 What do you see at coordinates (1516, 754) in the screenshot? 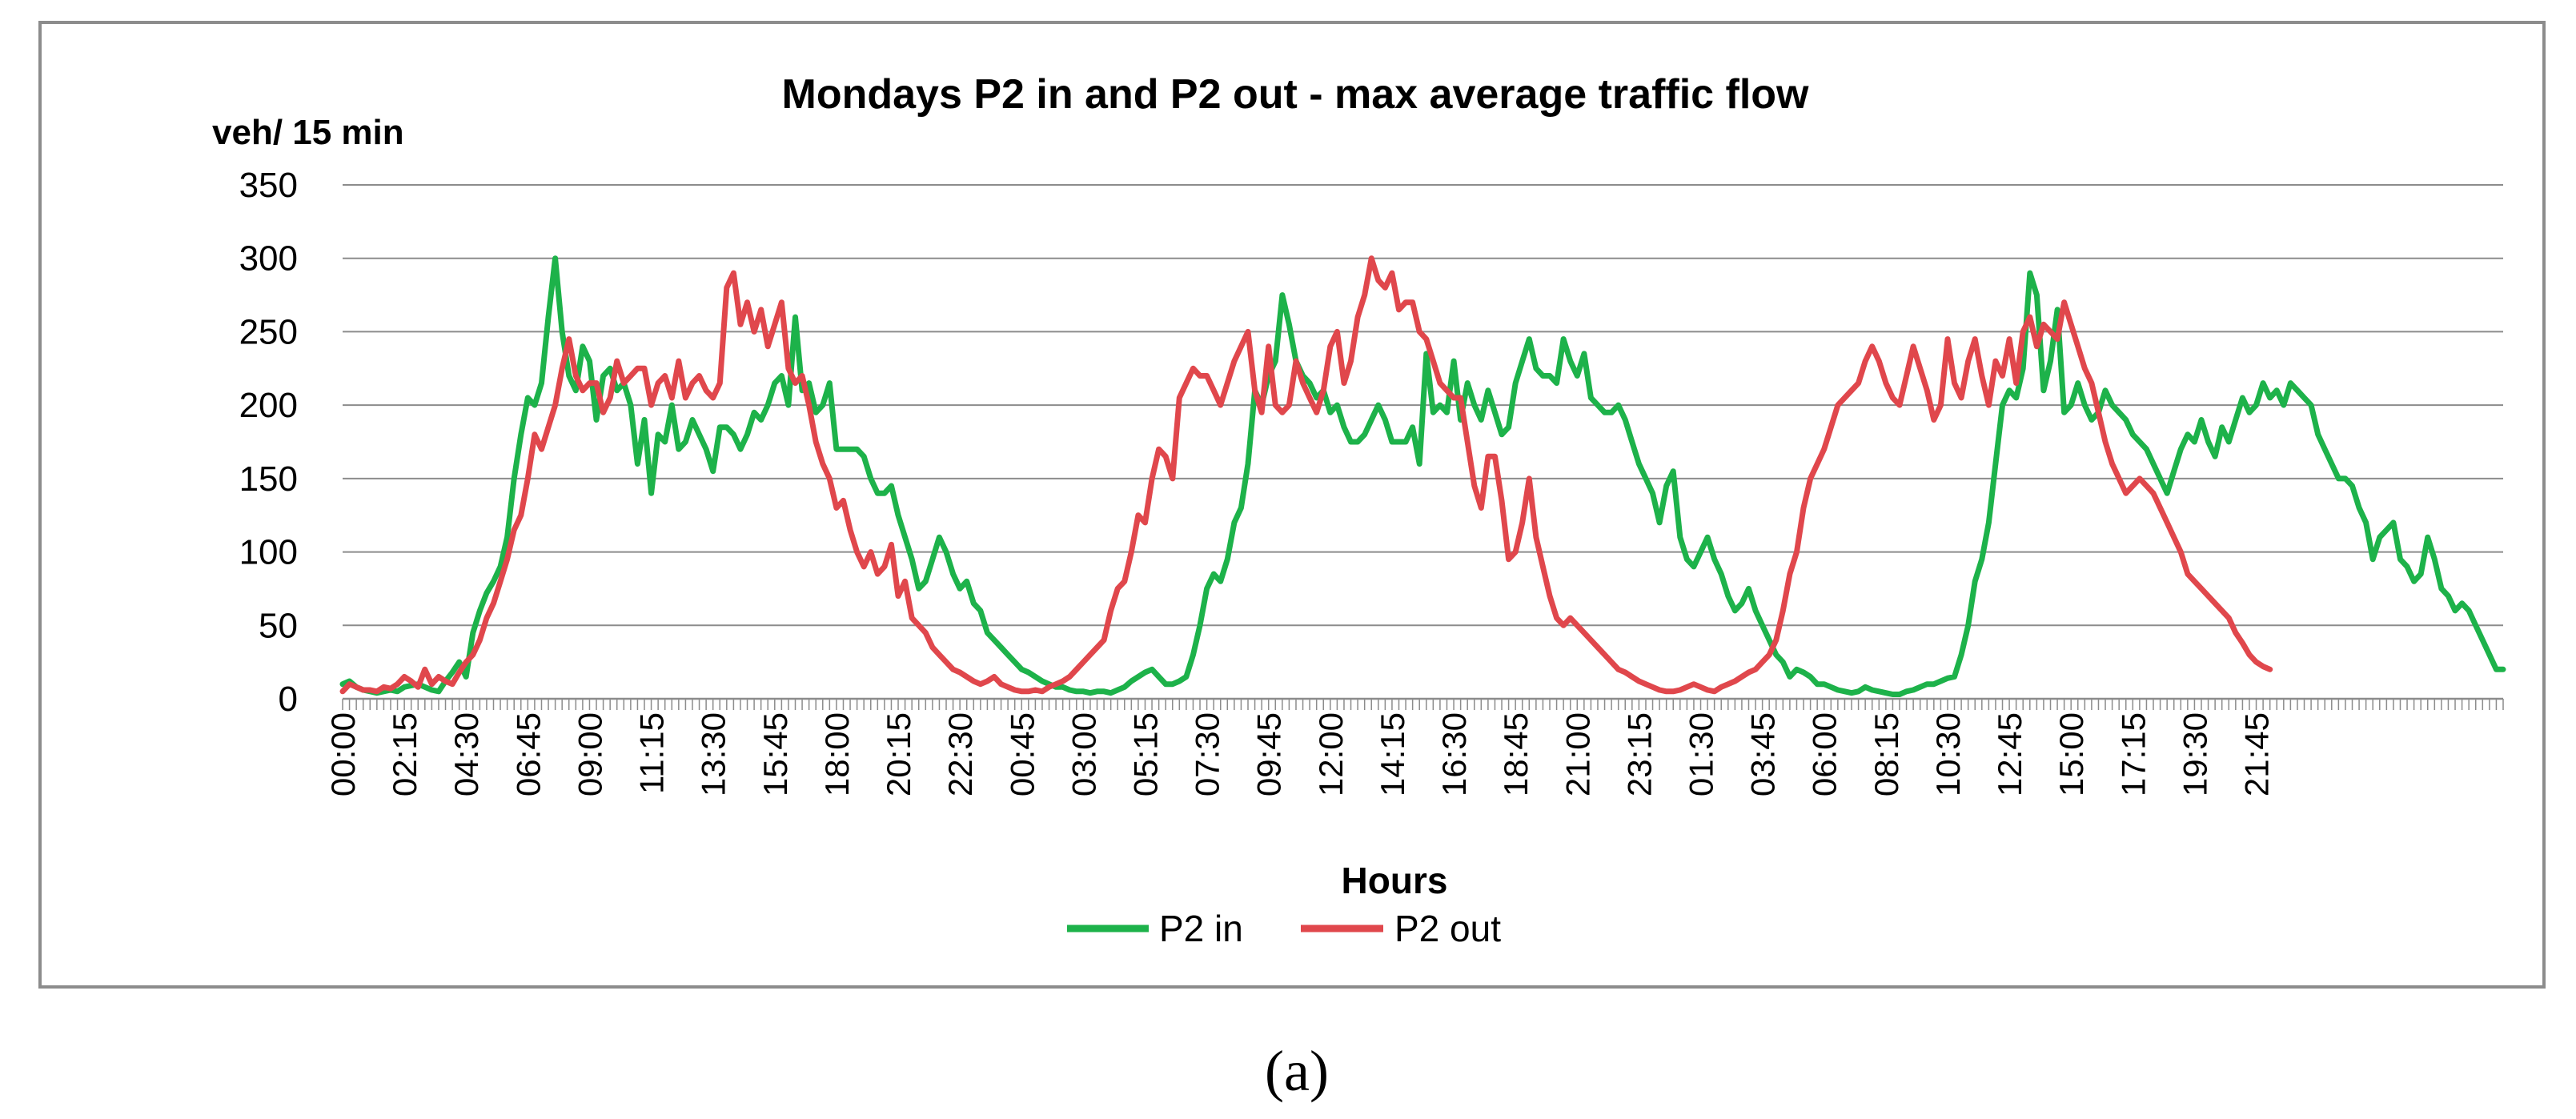
I see `x-tick-label: 18:45` at bounding box center [1516, 754].